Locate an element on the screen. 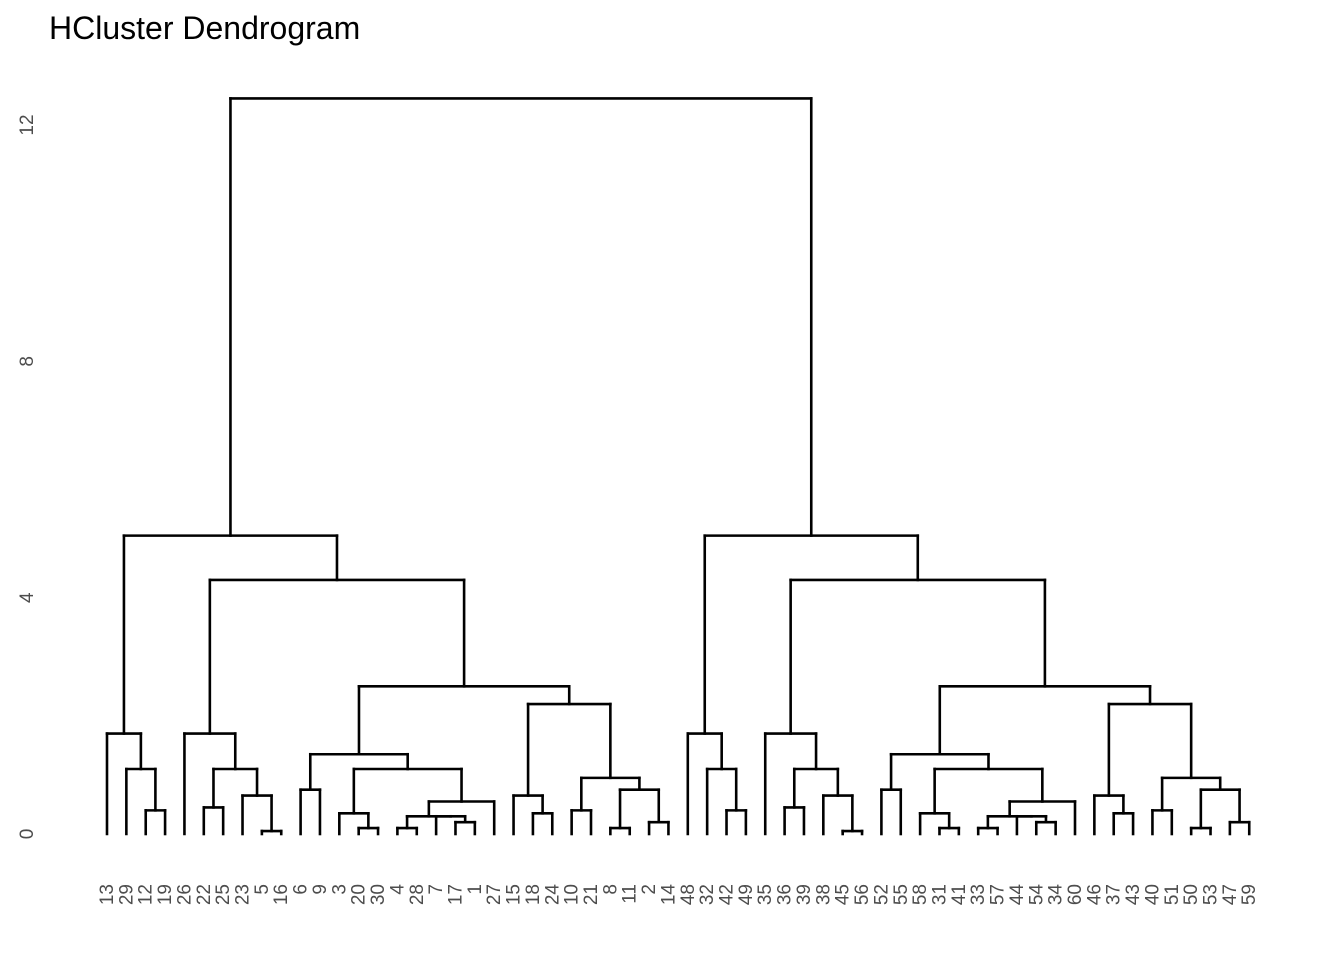  leaf-label: 51 is located at coordinates (1172, 894).